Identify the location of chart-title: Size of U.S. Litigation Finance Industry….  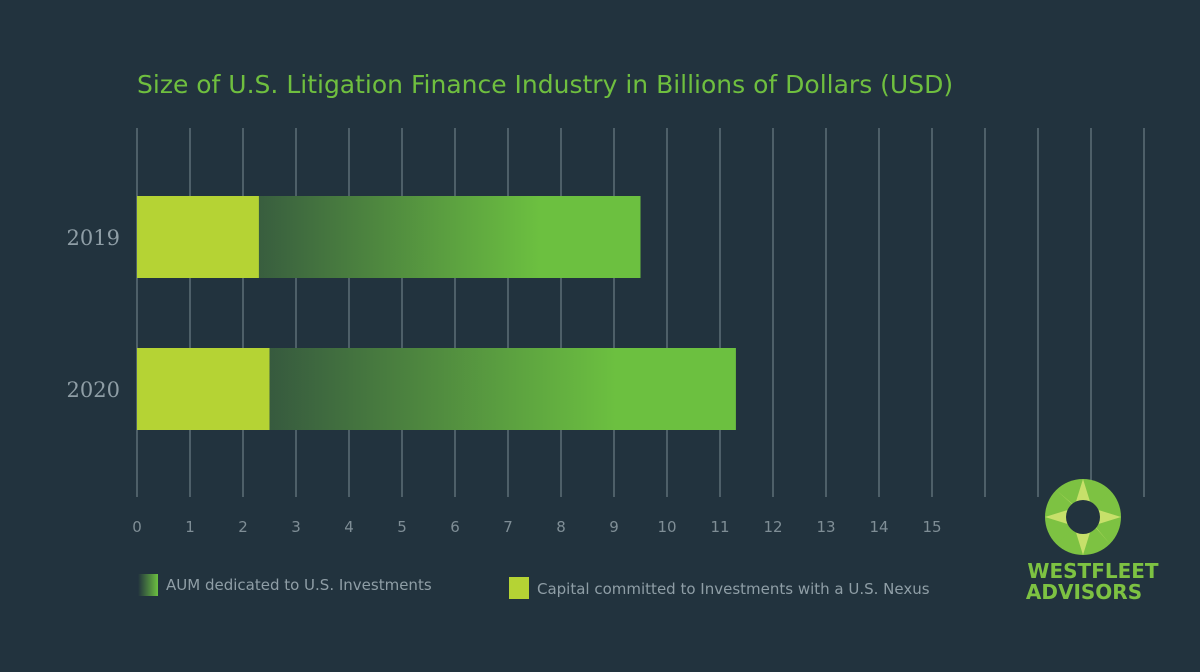
(545, 84).